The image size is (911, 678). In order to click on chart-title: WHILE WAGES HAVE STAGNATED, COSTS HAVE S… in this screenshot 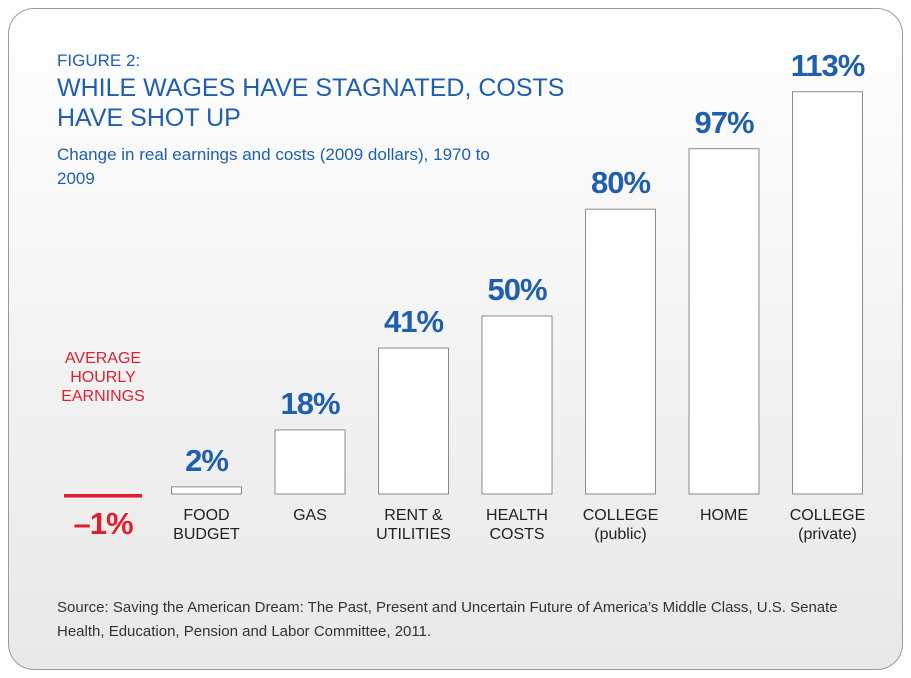, I will do `click(311, 103)`.